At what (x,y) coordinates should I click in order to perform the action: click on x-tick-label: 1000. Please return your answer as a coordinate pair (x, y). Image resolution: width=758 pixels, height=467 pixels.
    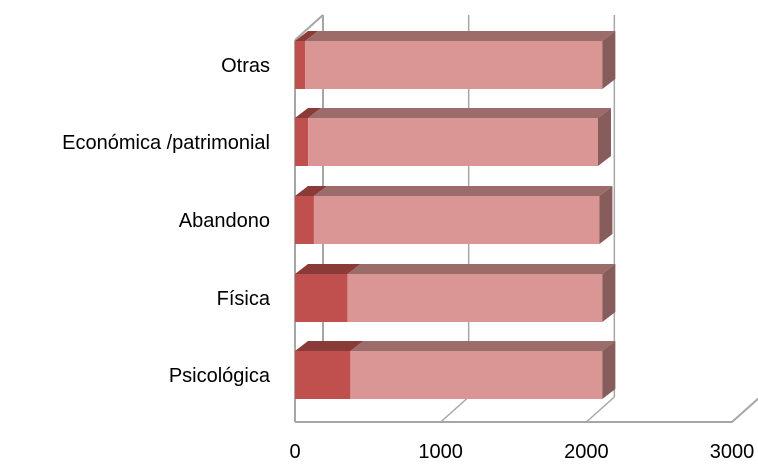
    Looking at the image, I should click on (440, 452).